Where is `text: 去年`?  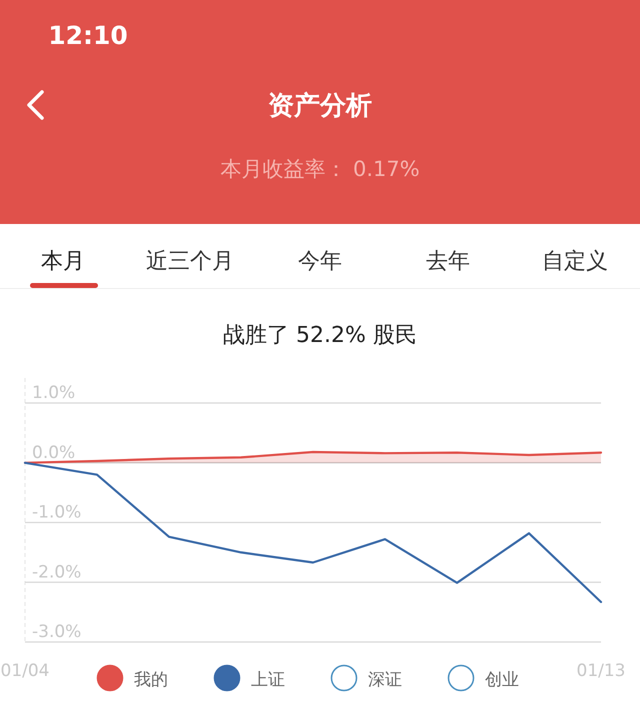 text: 去年 is located at coordinates (448, 261).